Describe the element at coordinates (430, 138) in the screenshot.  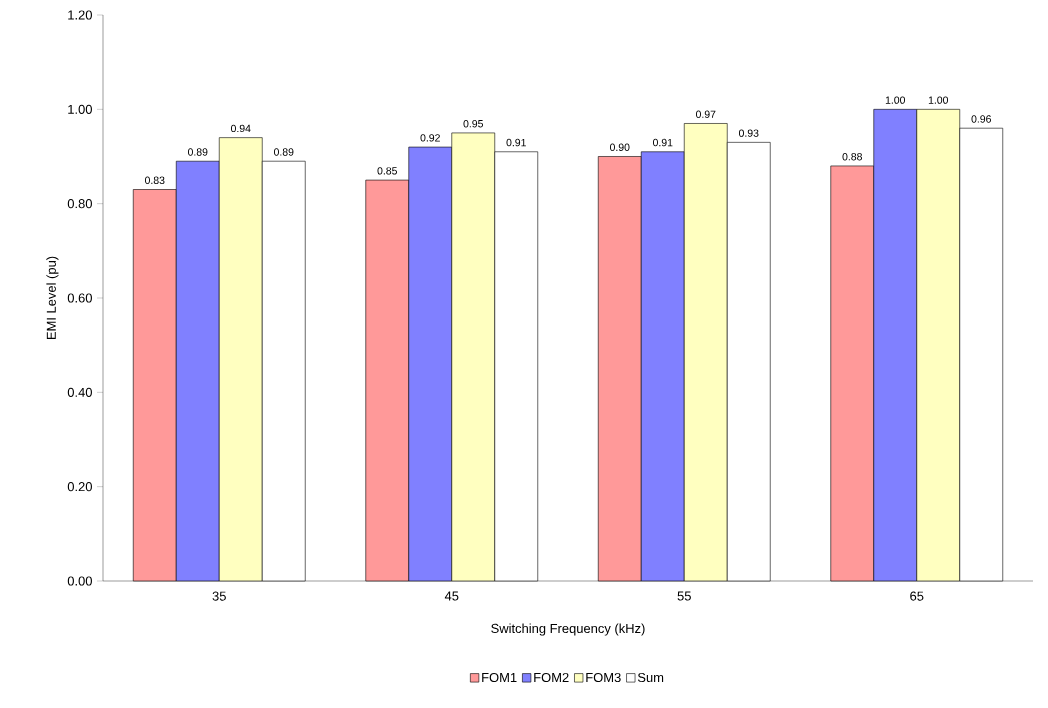
I see `data-label: 0.92` at that location.